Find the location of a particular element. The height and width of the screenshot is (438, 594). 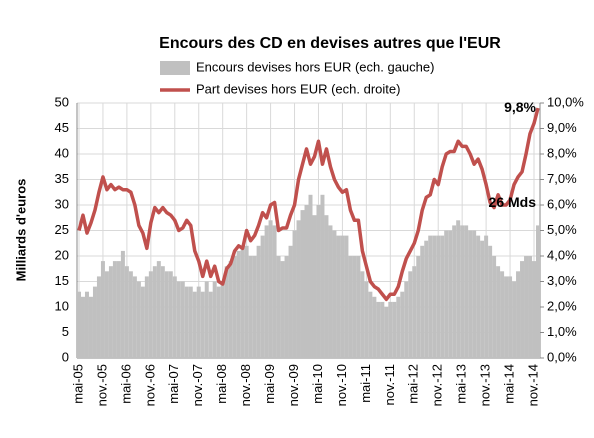

x-tick-label: mai-05 is located at coordinates (77, 384).